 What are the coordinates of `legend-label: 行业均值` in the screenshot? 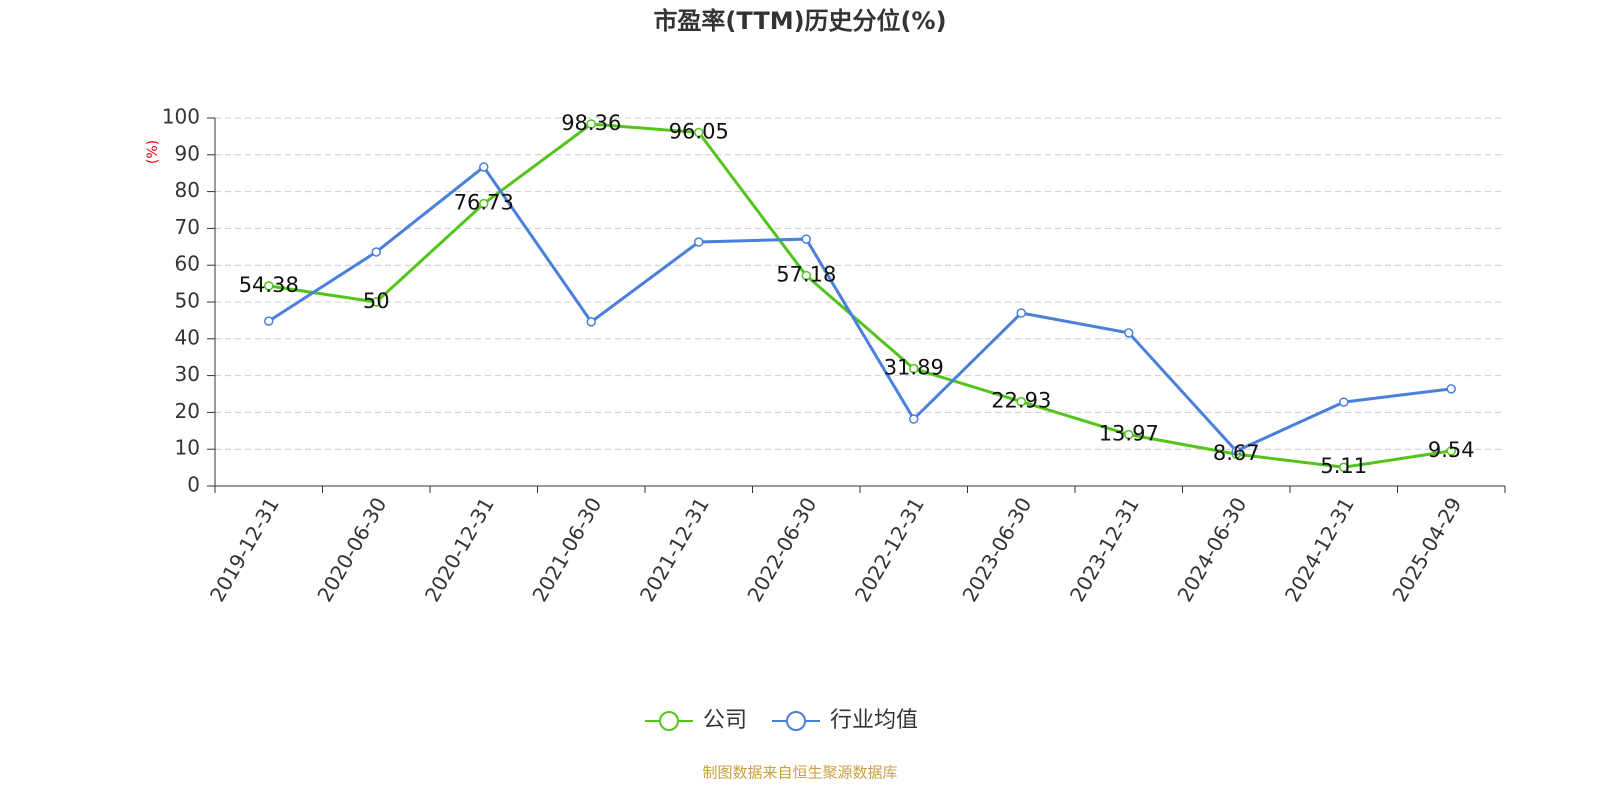 It's located at (874, 720).